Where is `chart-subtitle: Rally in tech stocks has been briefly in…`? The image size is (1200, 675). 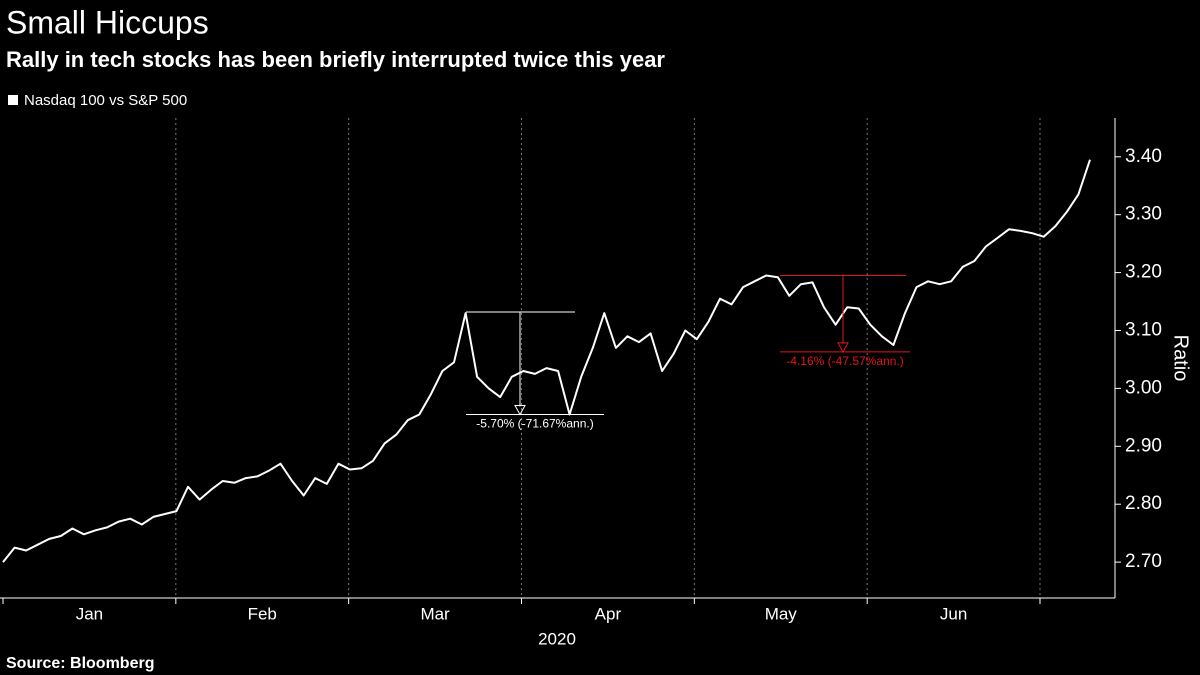
chart-subtitle: Rally in tech stocks has been briefly in… is located at coordinates (335, 59).